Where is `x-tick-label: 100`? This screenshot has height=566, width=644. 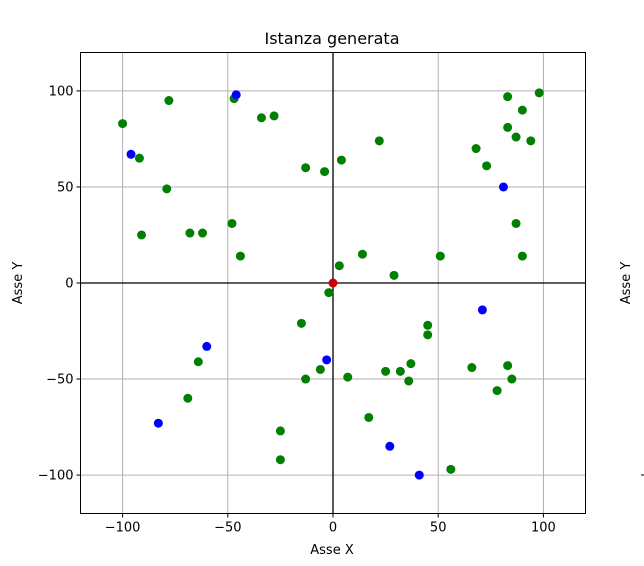
x-tick-label: 100 is located at coordinates (543, 528).